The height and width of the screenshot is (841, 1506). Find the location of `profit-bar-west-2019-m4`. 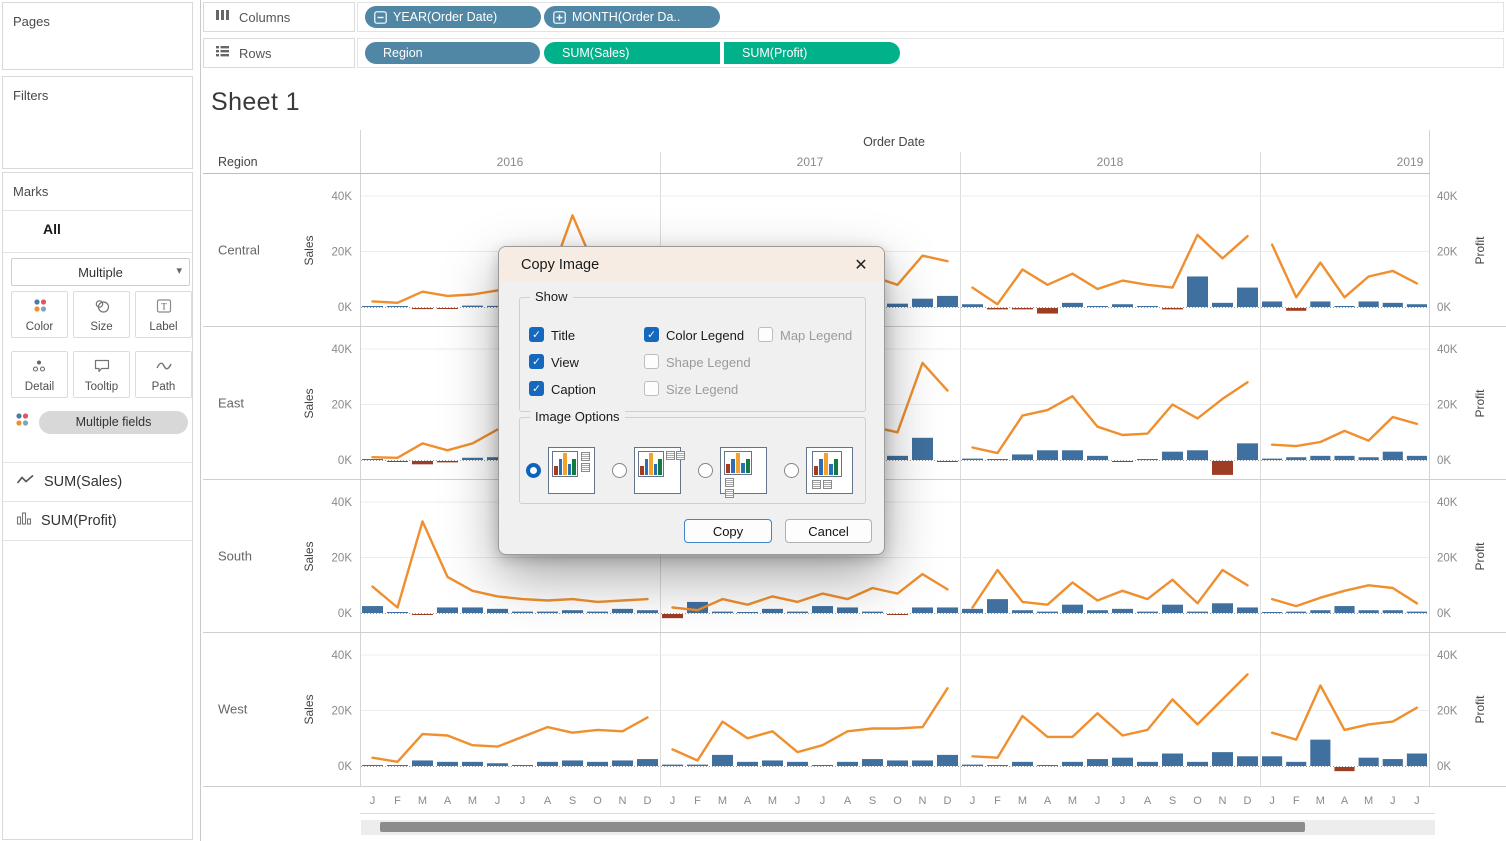

profit-bar-west-2019-m4 is located at coordinates (1344, 769).